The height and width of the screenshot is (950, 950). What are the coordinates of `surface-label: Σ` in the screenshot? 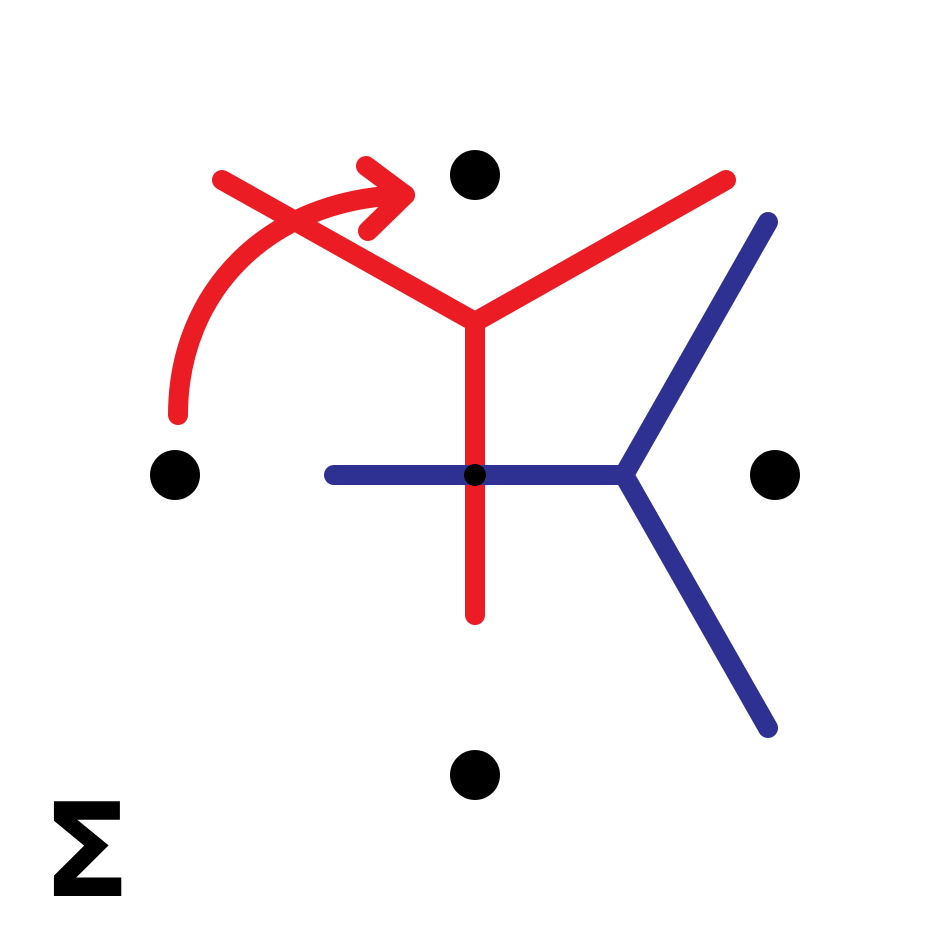 It's located at (86, 851).